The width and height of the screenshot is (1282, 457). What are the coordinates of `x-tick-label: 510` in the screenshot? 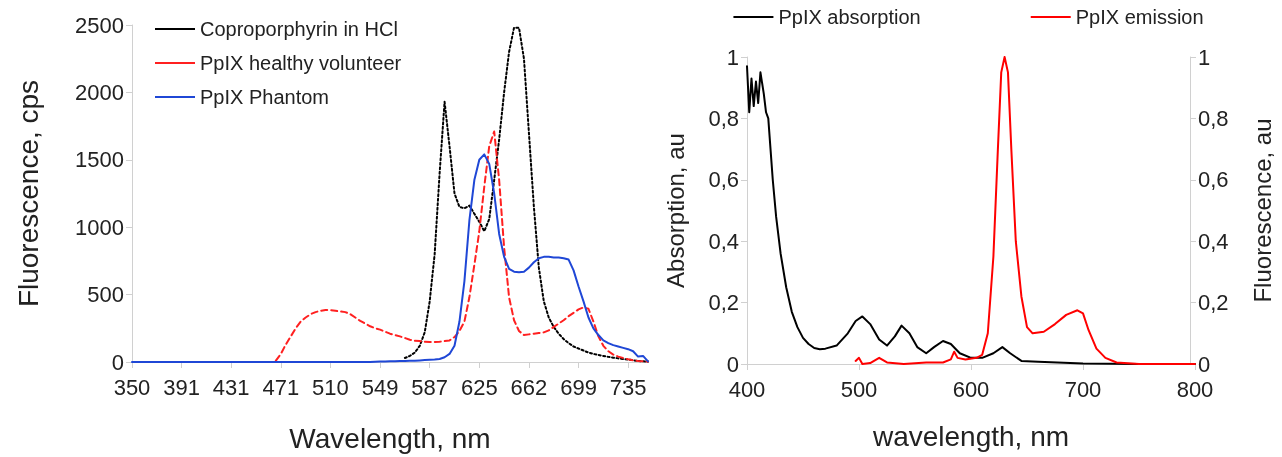 It's located at (330, 387).